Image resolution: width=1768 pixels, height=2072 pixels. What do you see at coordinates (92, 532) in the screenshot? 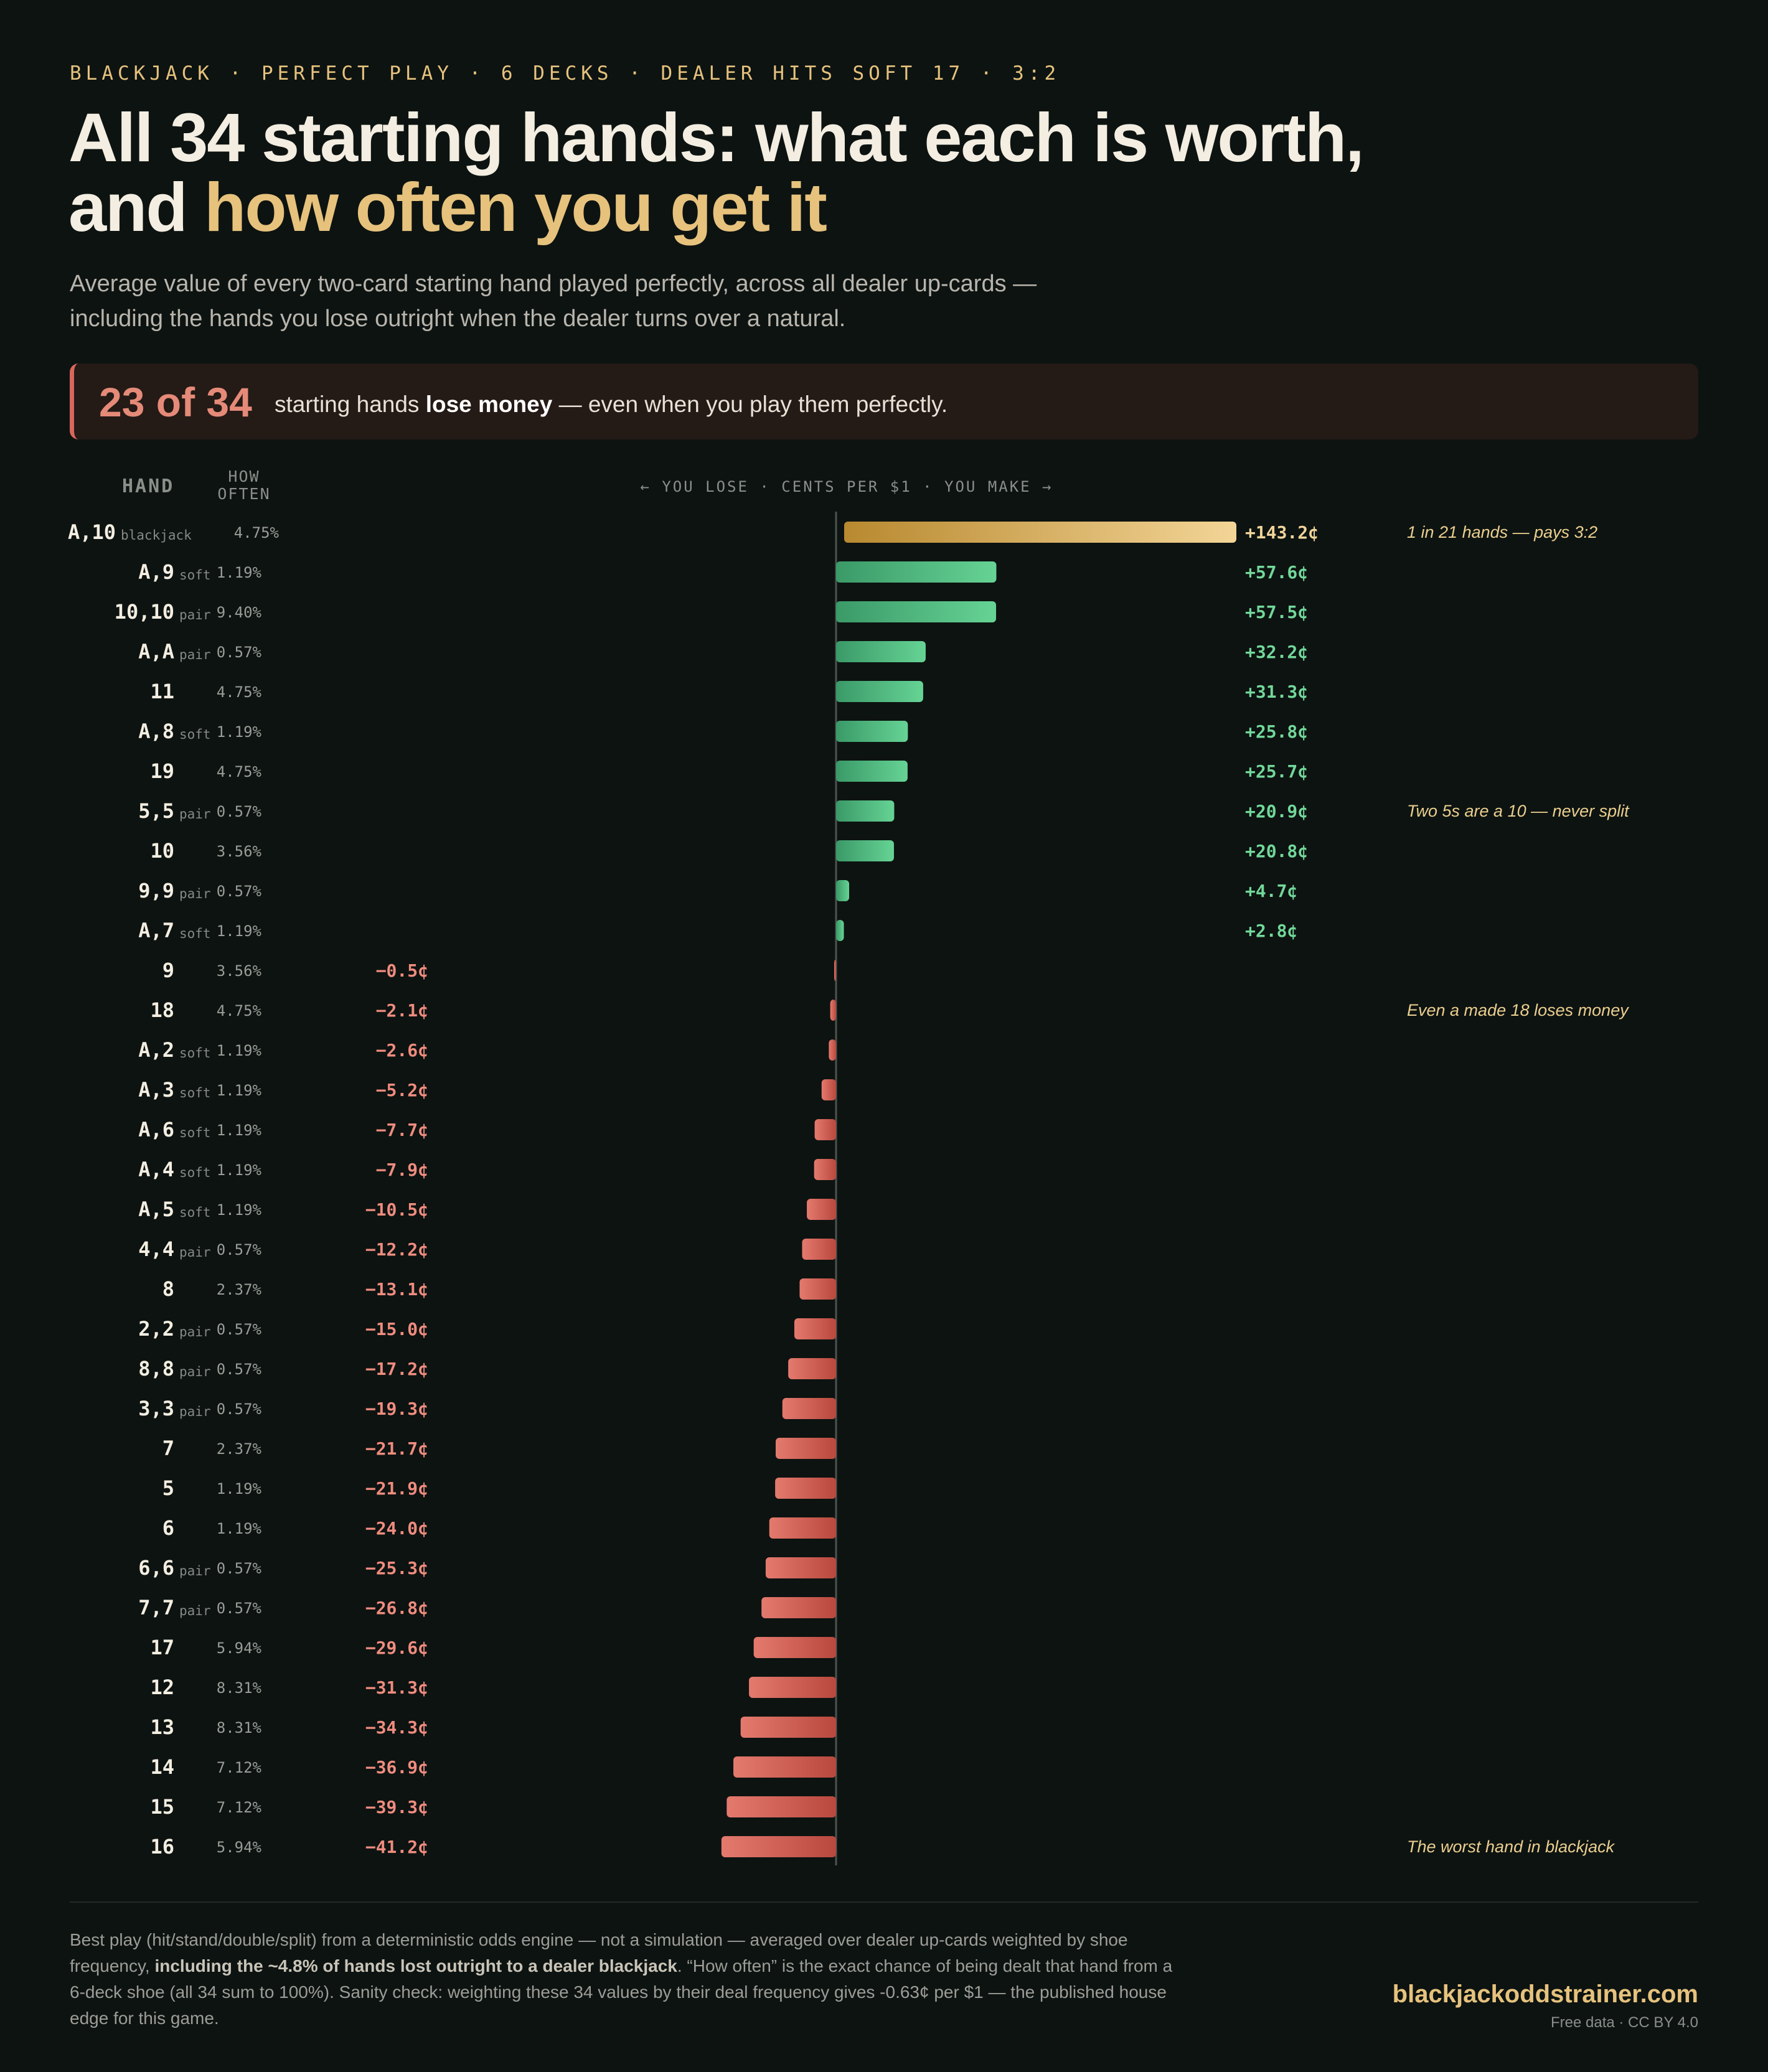
I see `hand-label: A,10` at bounding box center [92, 532].